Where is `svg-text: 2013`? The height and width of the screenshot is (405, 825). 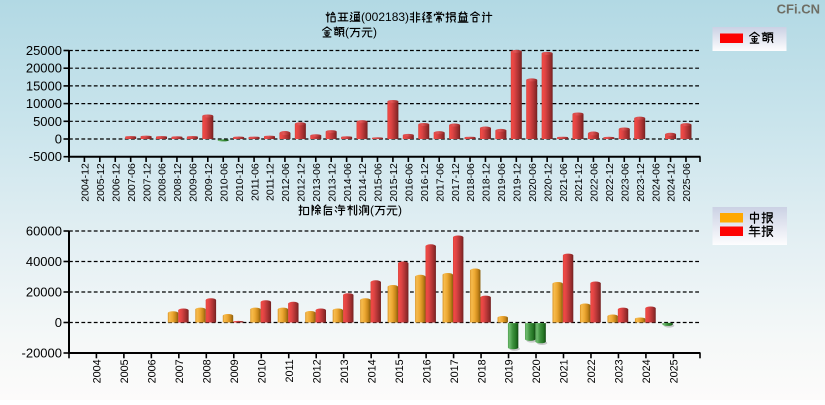 svg-text: 2013 is located at coordinates (345, 371).